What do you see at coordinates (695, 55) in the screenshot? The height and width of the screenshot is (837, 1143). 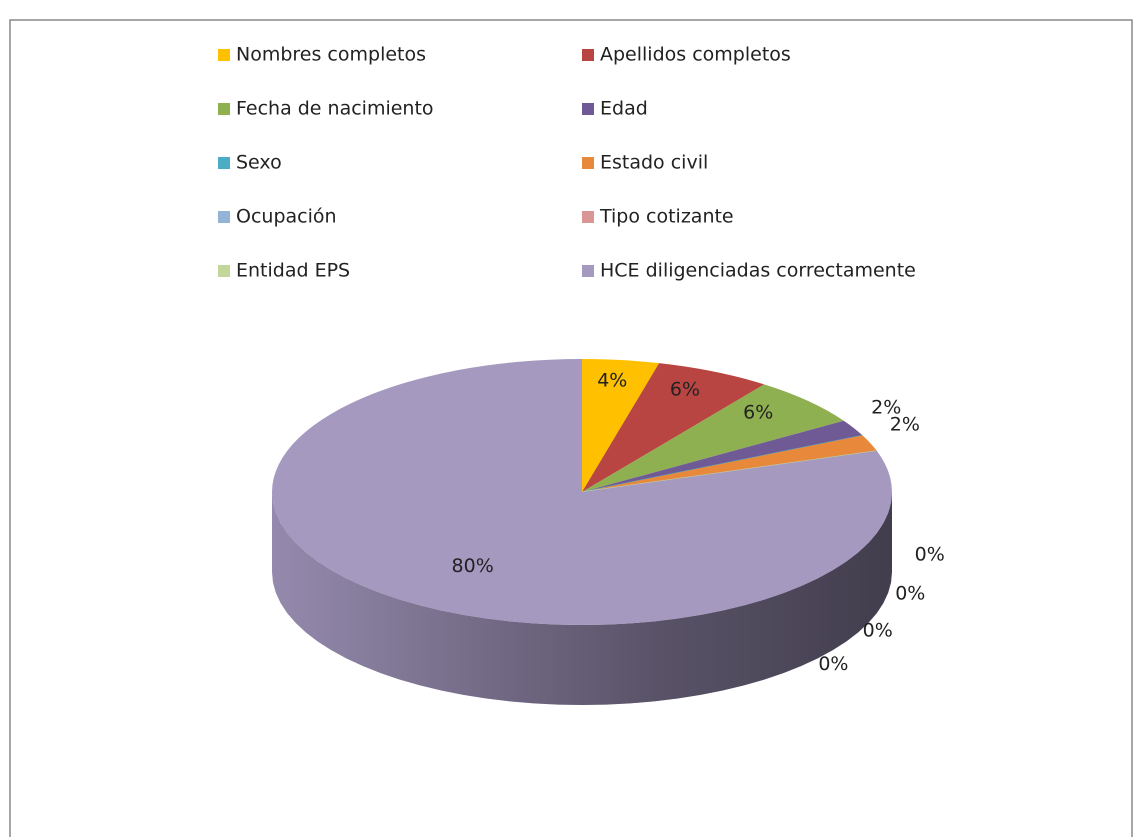 I see `legend-label: Apellidos completos` at bounding box center [695, 55].